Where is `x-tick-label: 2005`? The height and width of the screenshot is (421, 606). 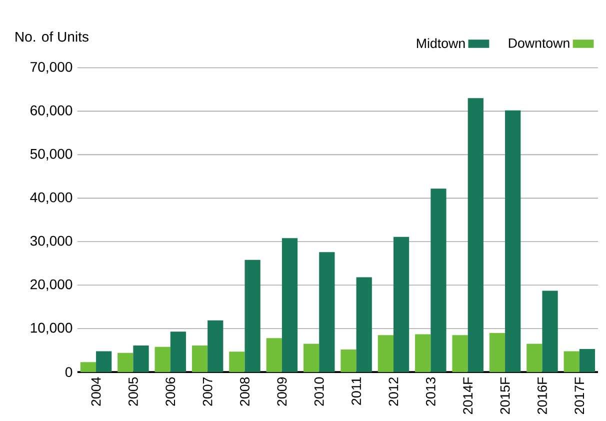 x-tick-label: 2005 is located at coordinates (133, 391).